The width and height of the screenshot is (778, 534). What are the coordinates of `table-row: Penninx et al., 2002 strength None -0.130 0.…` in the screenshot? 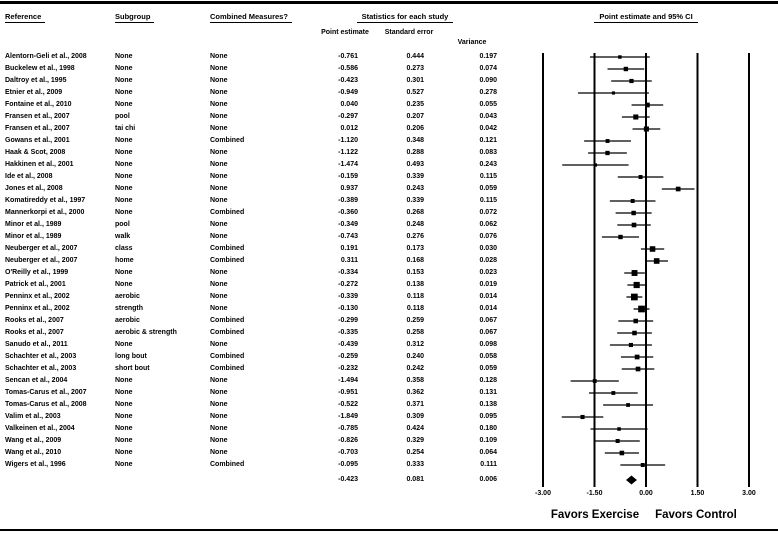 It's located at (389, 309).